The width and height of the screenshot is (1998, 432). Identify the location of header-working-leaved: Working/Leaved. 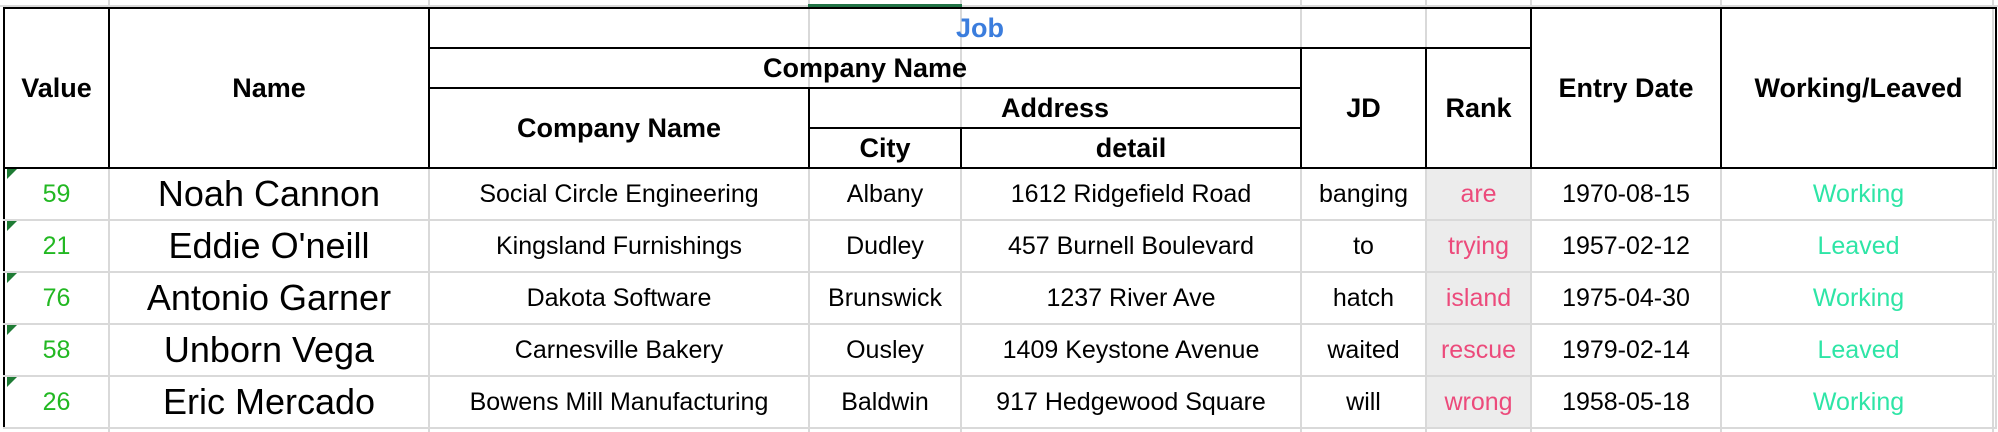
(1859, 88).